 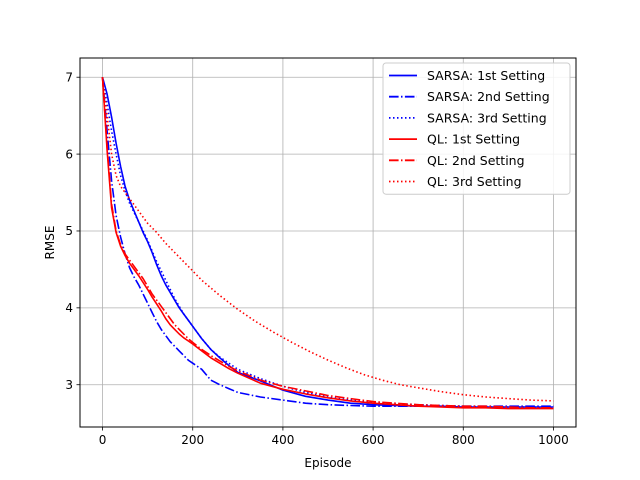 What do you see at coordinates (476, 160) in the screenshot?
I see `legend-label: QL: 2nd Setting` at bounding box center [476, 160].